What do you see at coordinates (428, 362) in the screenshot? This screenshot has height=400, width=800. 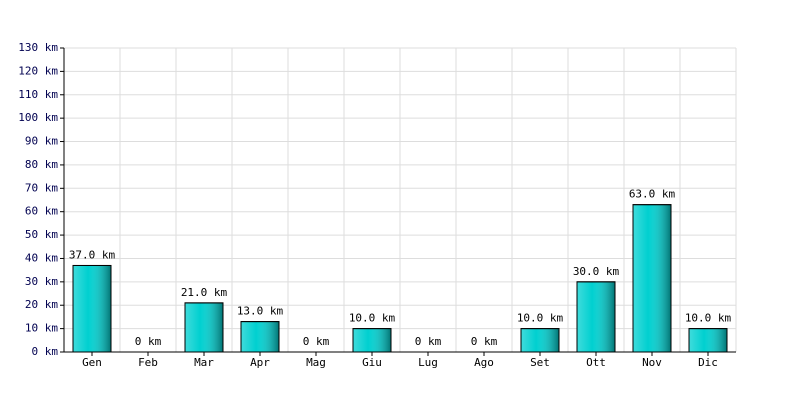 I see `x-tick-label: Lug` at bounding box center [428, 362].